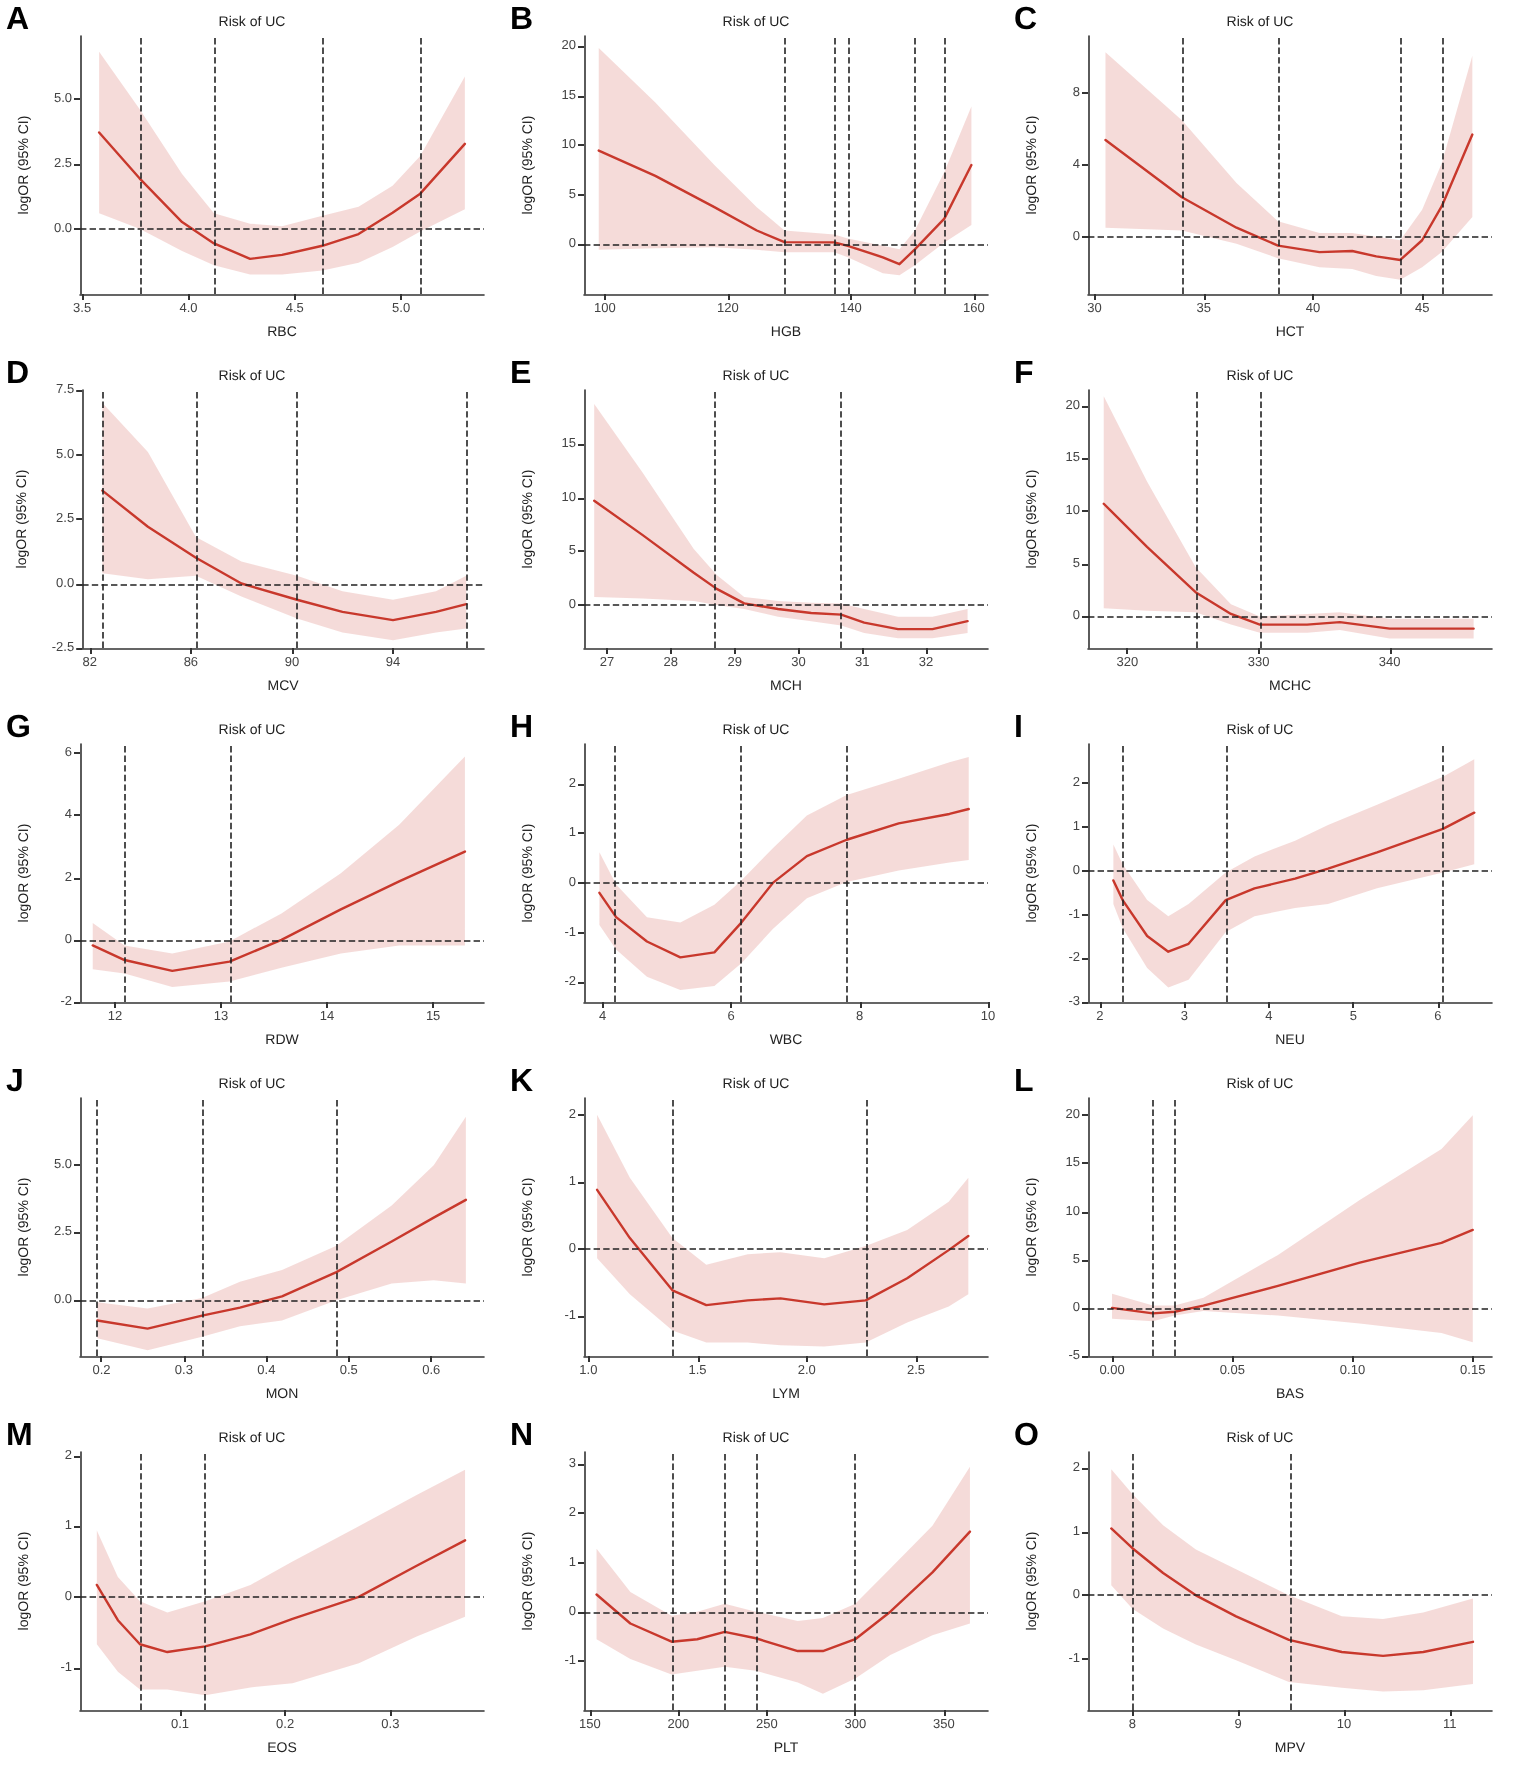 The width and height of the screenshot is (1514, 1772). What do you see at coordinates (18, 20) in the screenshot?
I see `text: A` at bounding box center [18, 20].